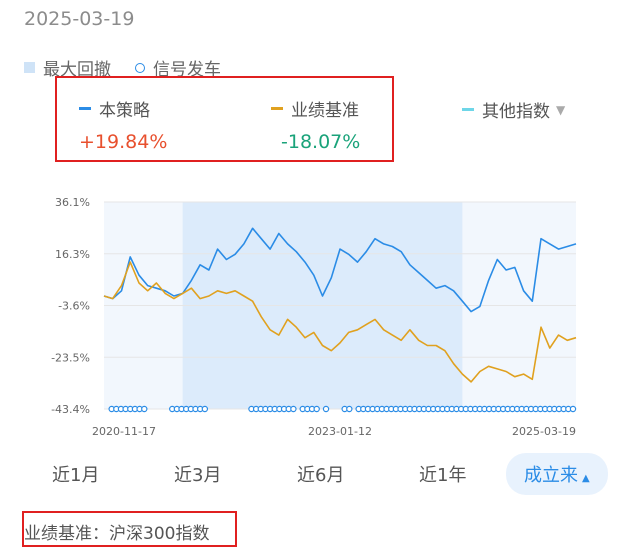 Image resolution: width=641 pixels, height=552 pixels. Describe the element at coordinates (79, 19) in the screenshot. I see `date-label: 2025-03-19` at that location.